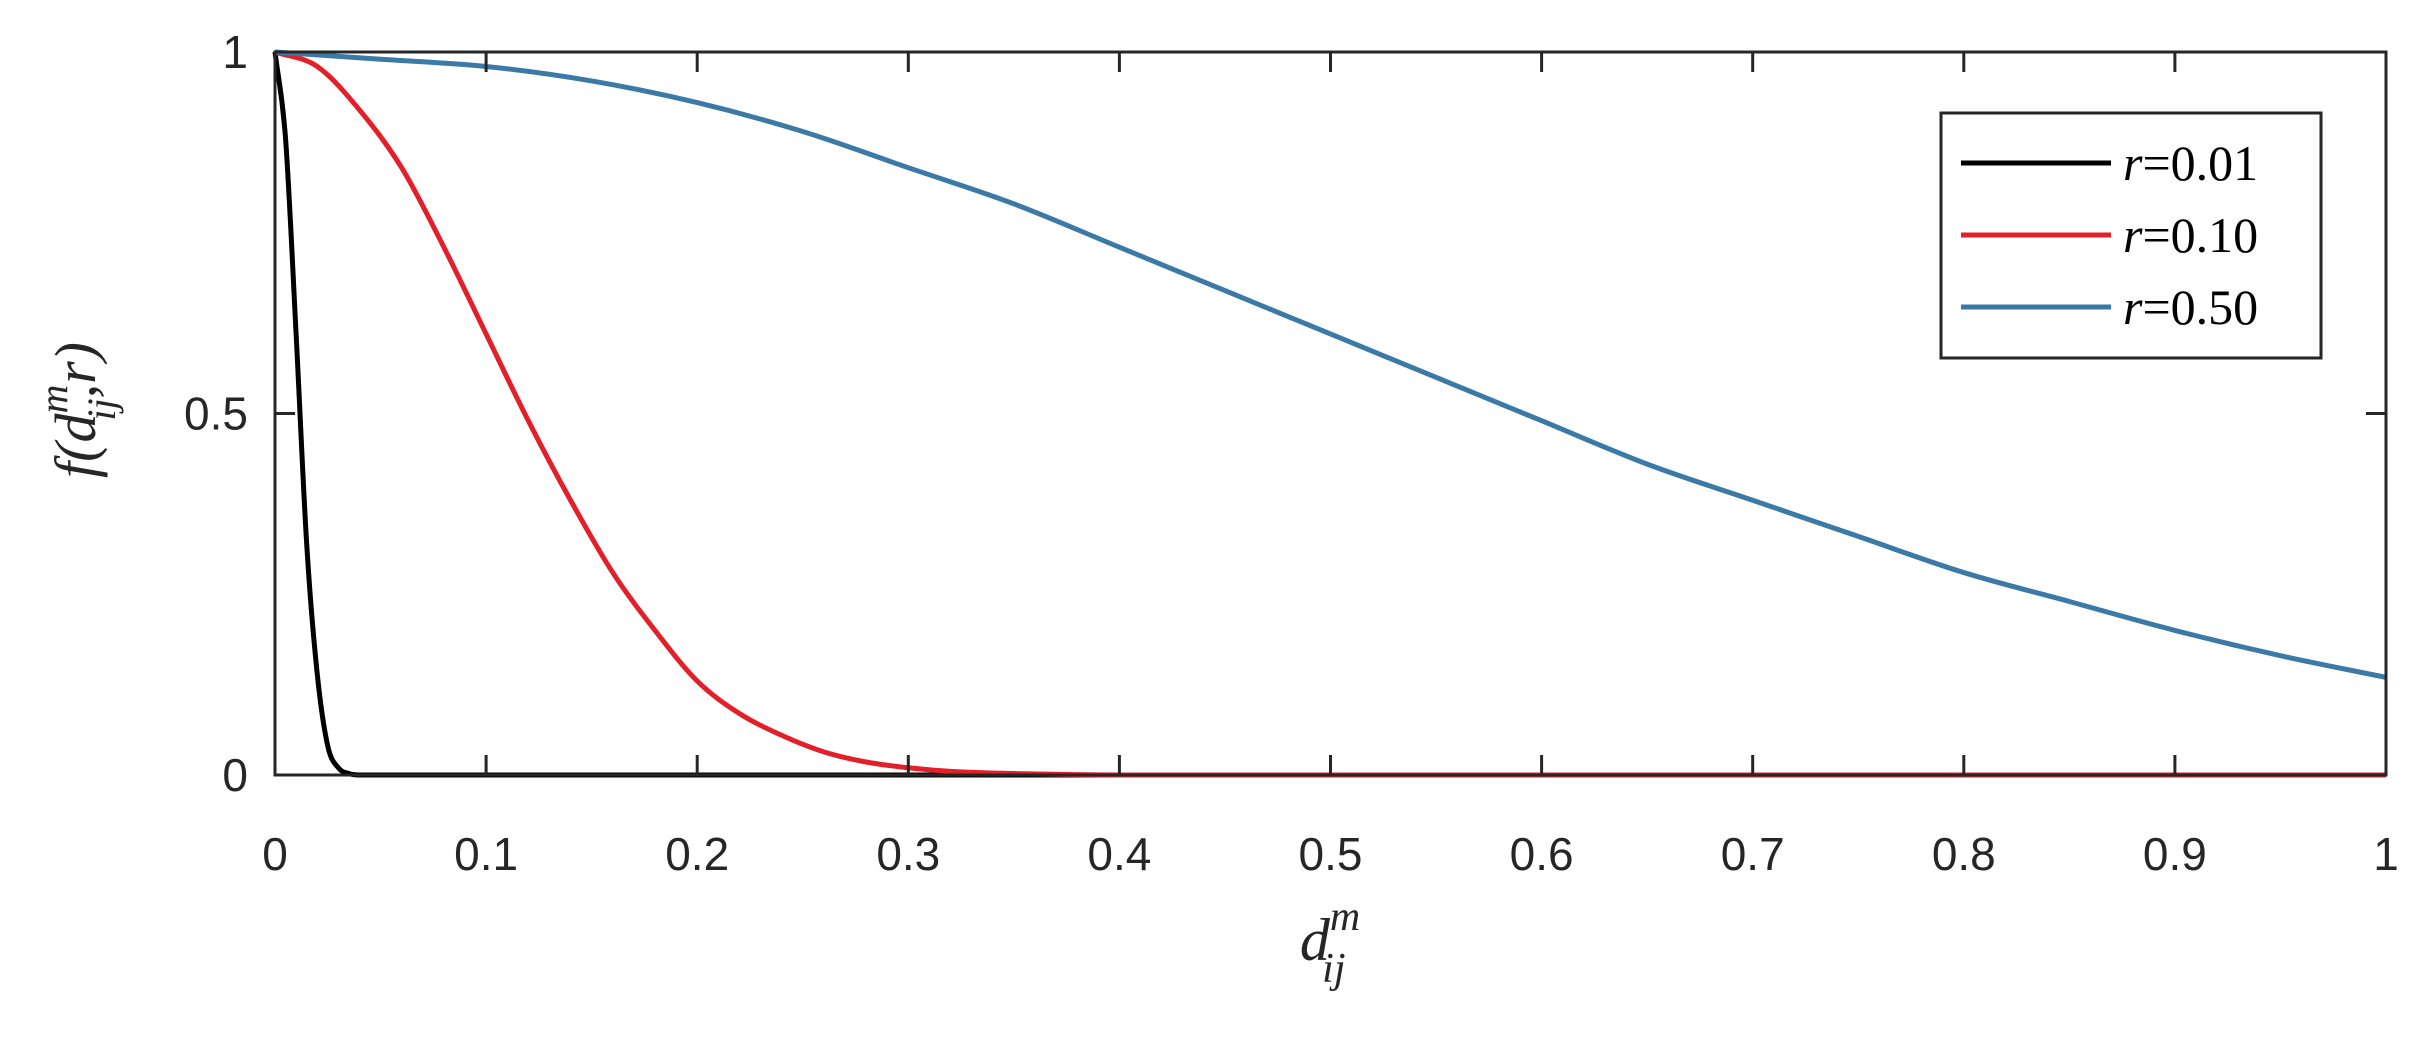  Describe the element at coordinates (101, 409) in the screenshot. I see `y-axis-title-sub: ij` at that location.